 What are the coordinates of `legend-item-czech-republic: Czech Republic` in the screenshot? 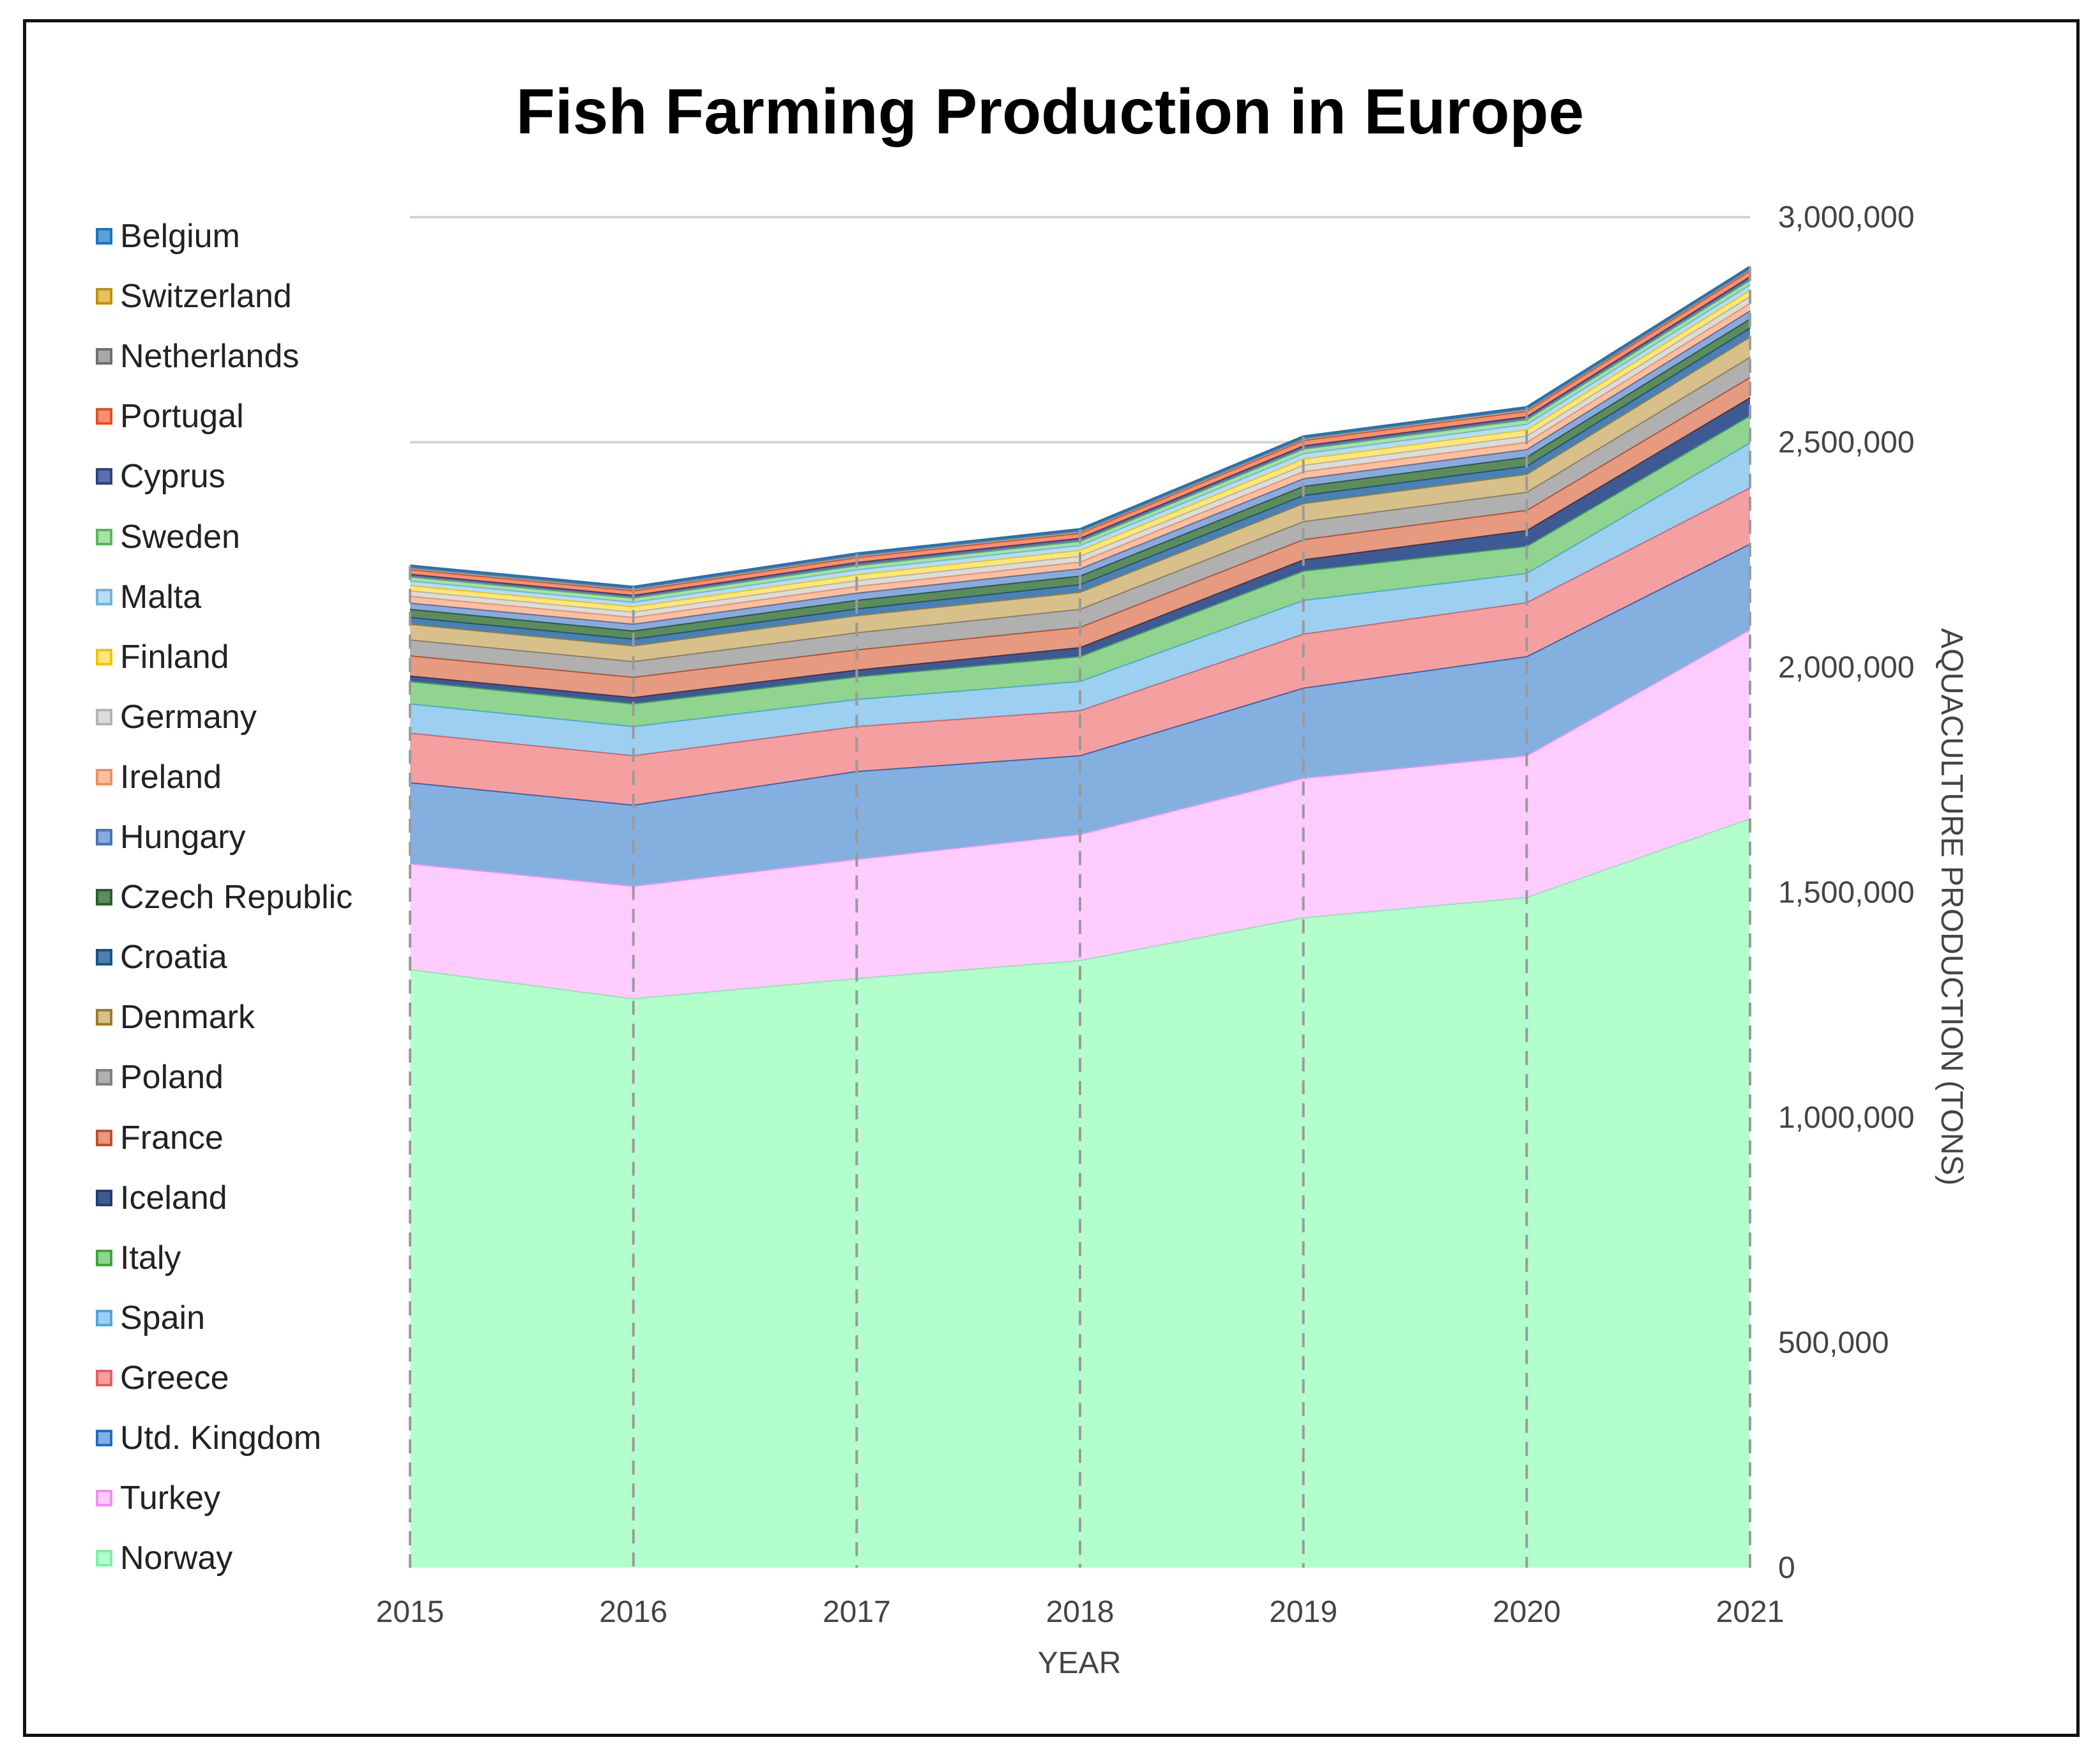 It's located at (224, 897).